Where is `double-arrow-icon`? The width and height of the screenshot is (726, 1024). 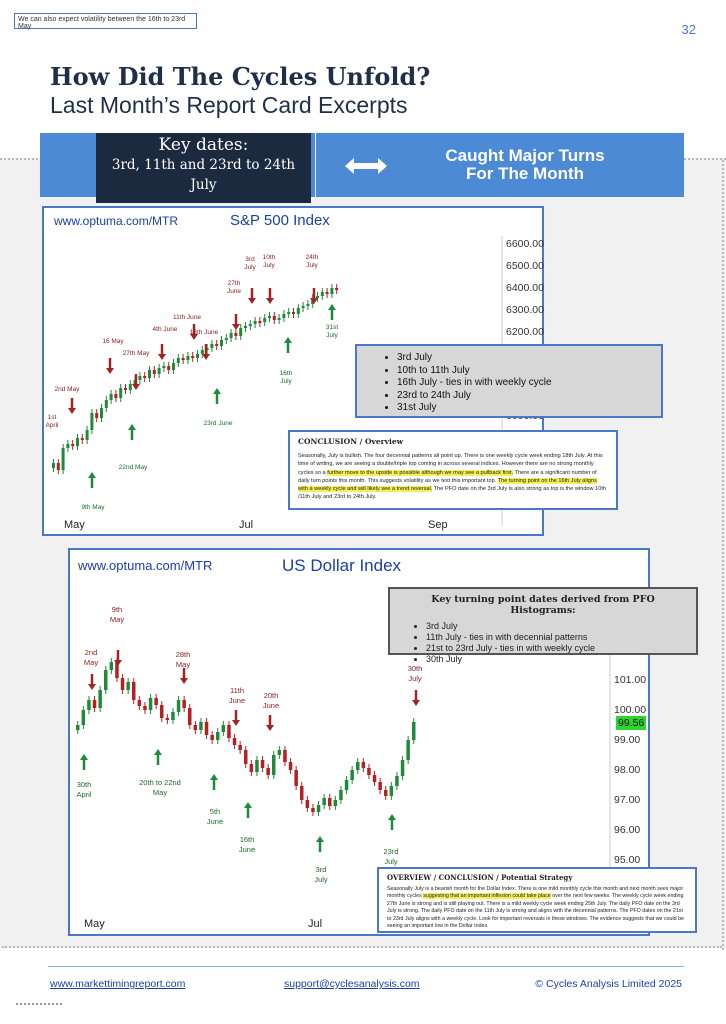
double-arrow-icon is located at coordinates (366, 166).